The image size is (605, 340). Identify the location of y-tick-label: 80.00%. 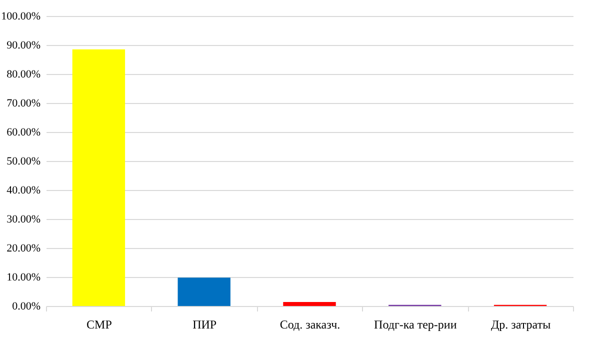
(23, 74).